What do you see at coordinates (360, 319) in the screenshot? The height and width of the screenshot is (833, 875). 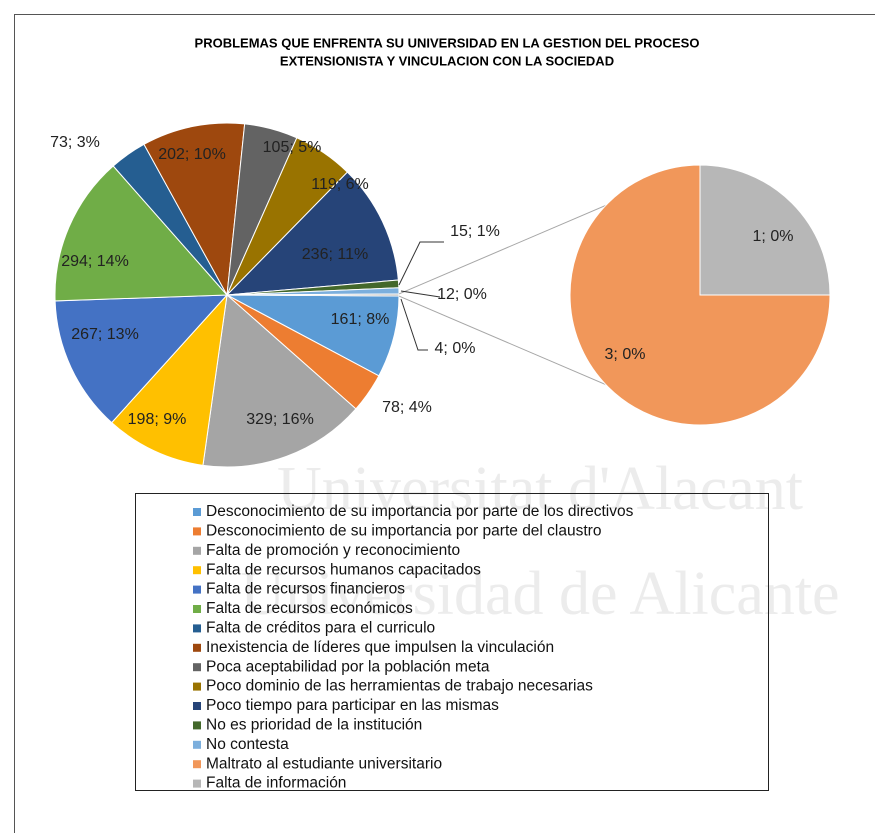 I see `data-label: 161; 8%` at bounding box center [360, 319].